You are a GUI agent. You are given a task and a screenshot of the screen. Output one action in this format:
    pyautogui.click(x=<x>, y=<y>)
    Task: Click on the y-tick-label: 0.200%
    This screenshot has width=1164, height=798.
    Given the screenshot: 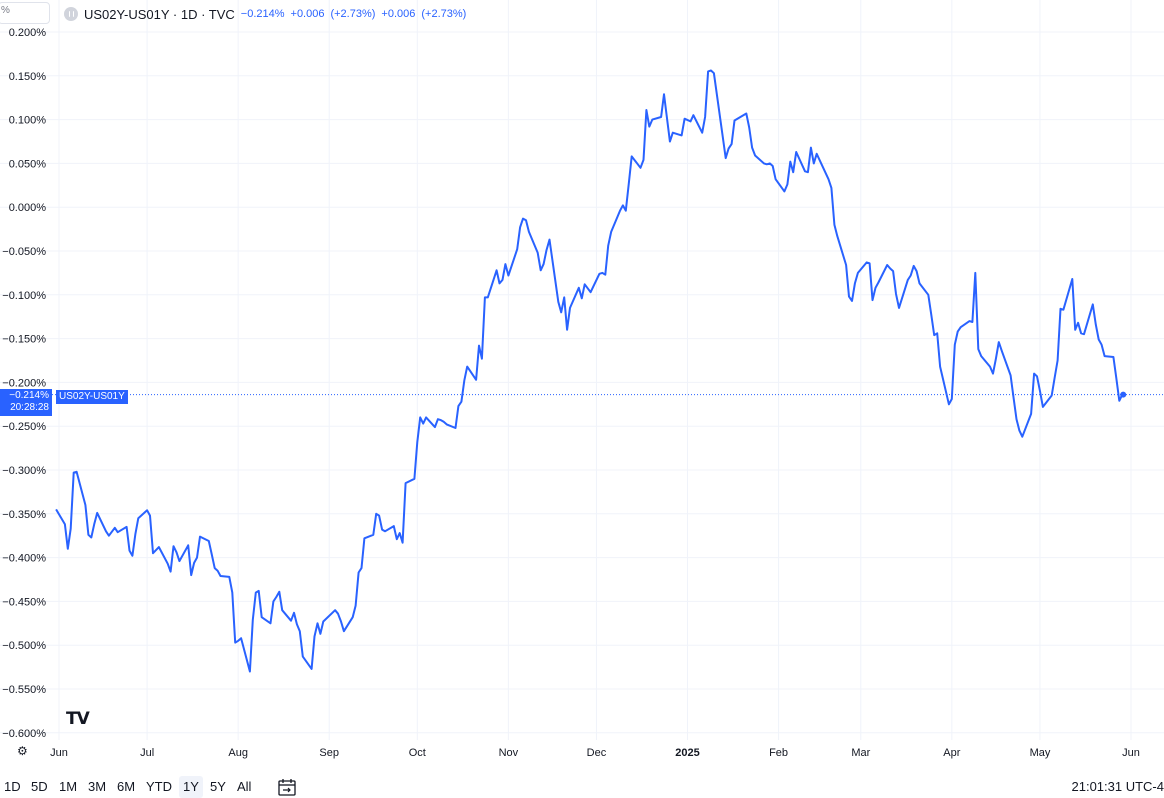 What is the action you would take?
    pyautogui.click(x=28, y=33)
    